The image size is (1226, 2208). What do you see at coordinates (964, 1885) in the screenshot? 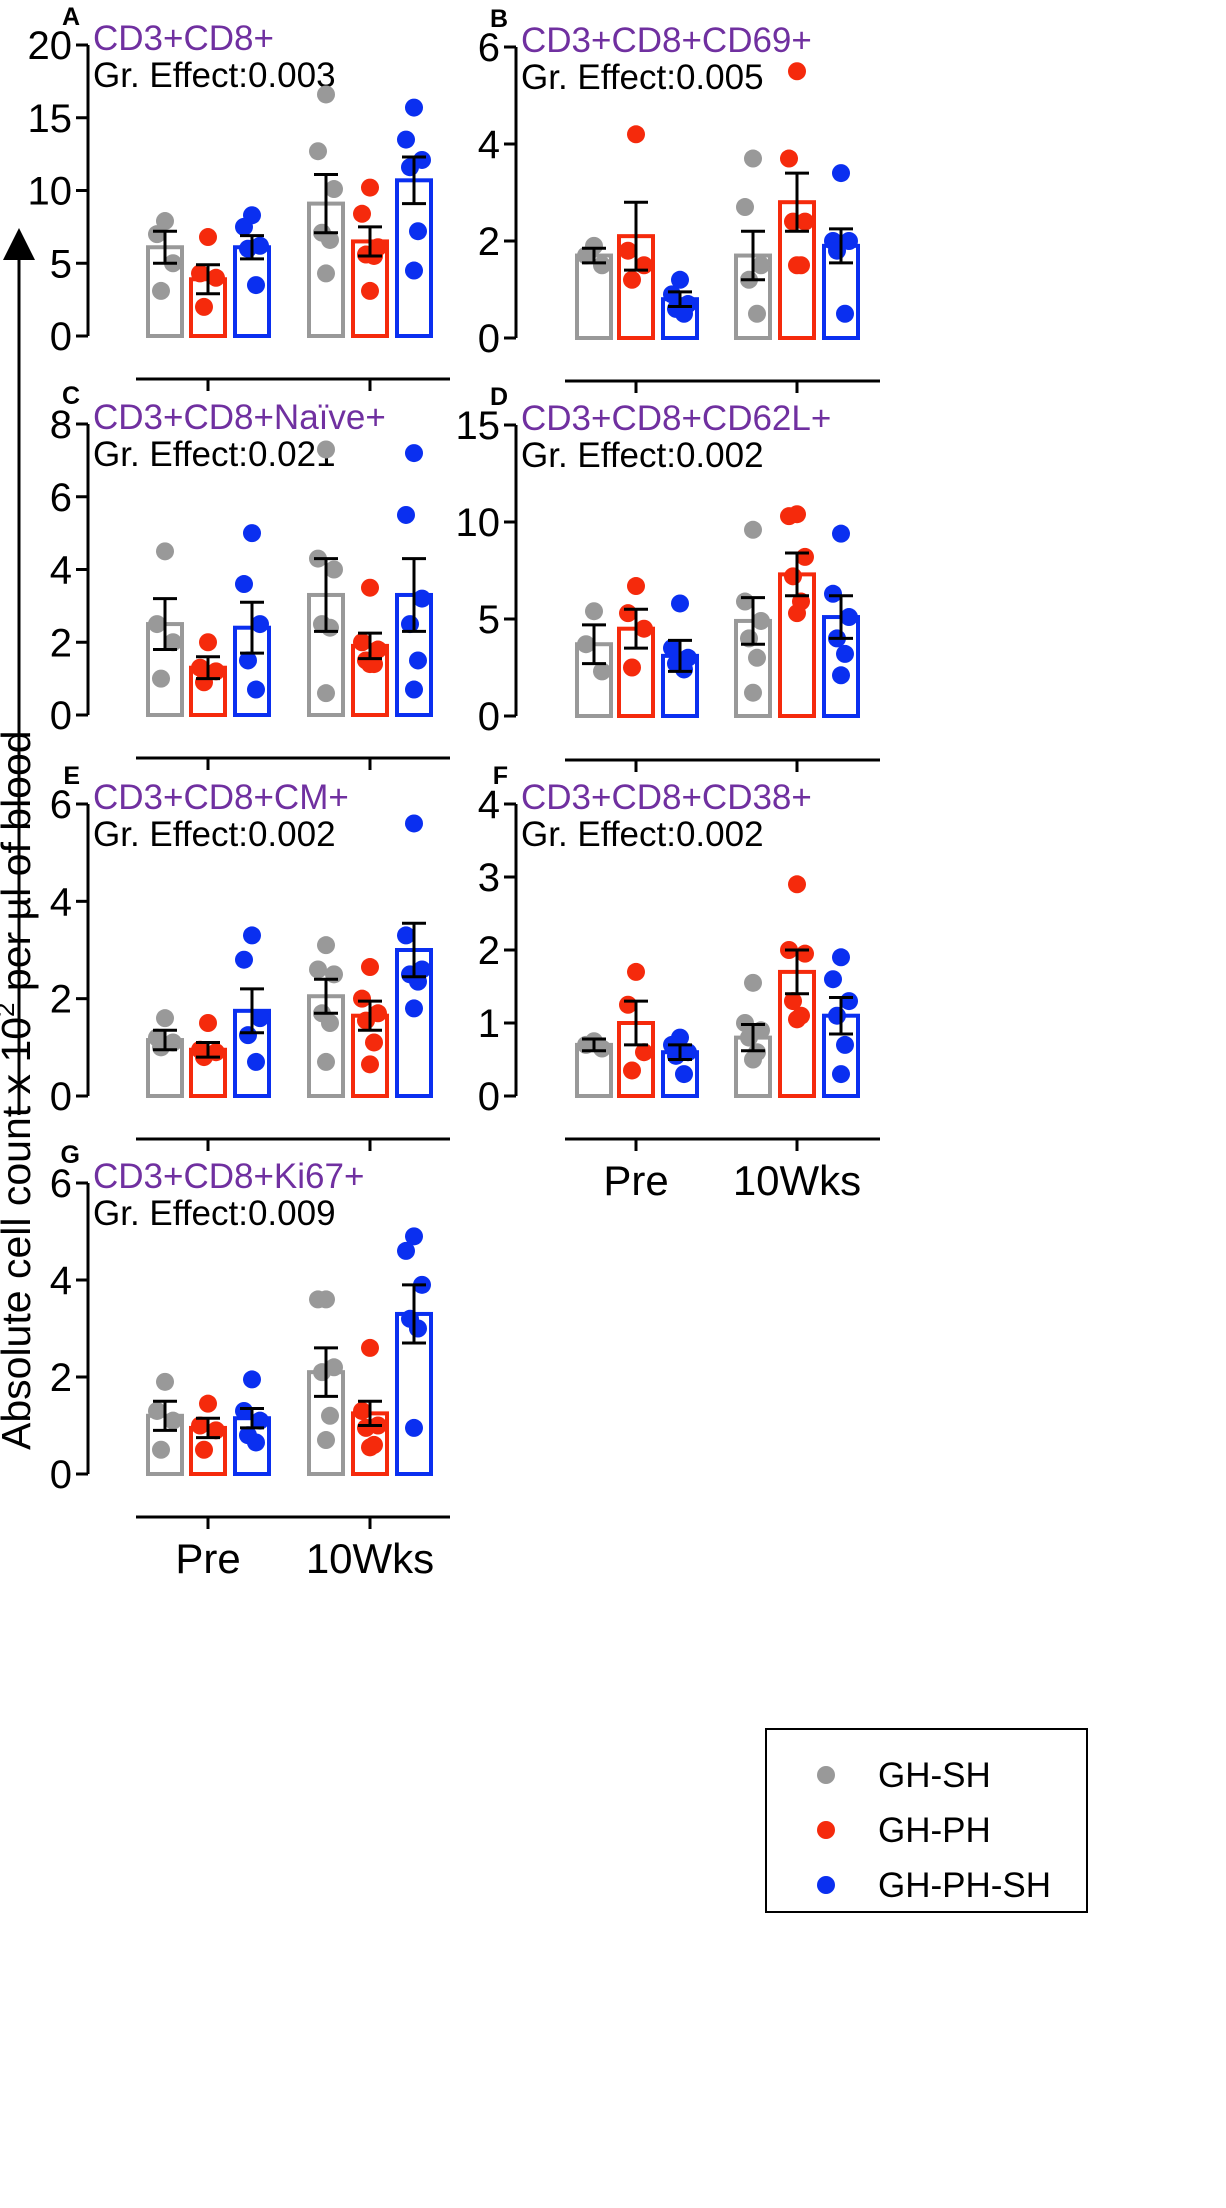
I see `legend-label: GH-PH-SH` at bounding box center [964, 1885].